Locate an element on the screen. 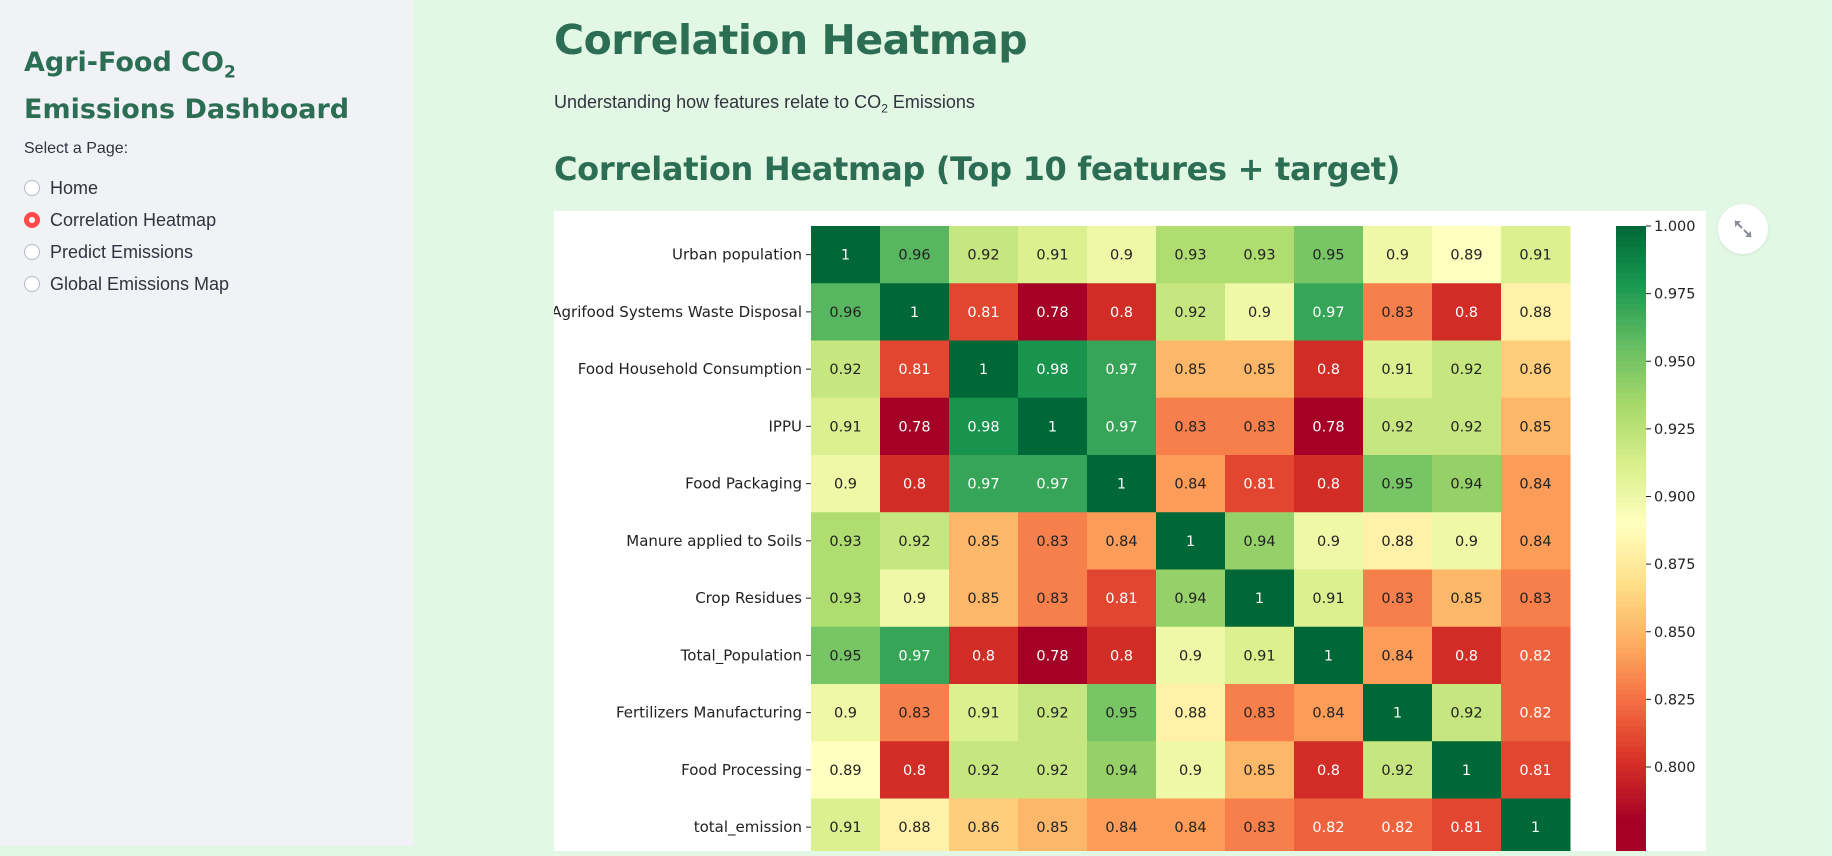 The height and width of the screenshot is (856, 1832). y-tick-label: Fertilizers Manufacturing is located at coordinates (709, 713).